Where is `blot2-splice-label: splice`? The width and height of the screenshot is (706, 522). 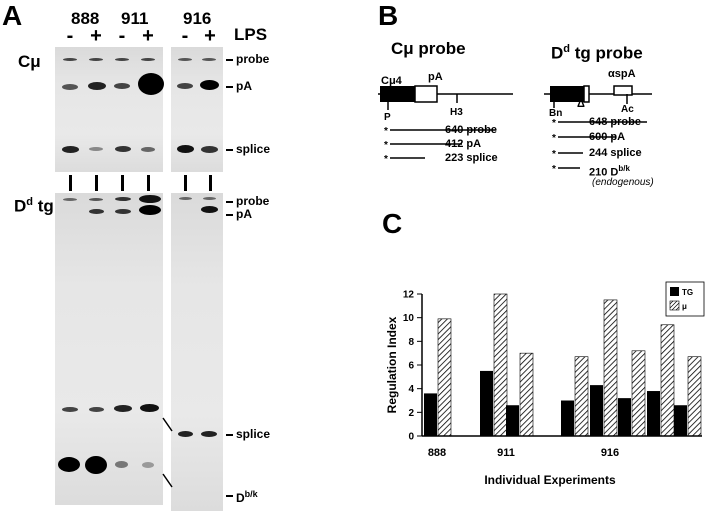
blot2-splice-label: splice is located at coordinates (253, 434).